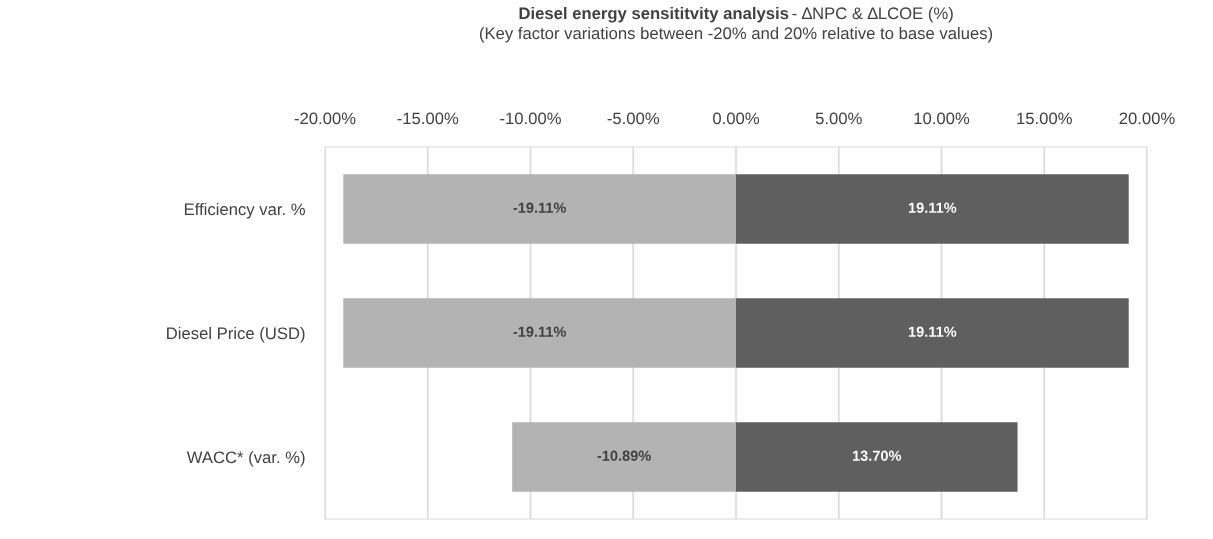 This screenshot has width=1213, height=539. Describe the element at coordinates (428, 118) in the screenshot. I see `x-tick-label: -15.00%` at that location.